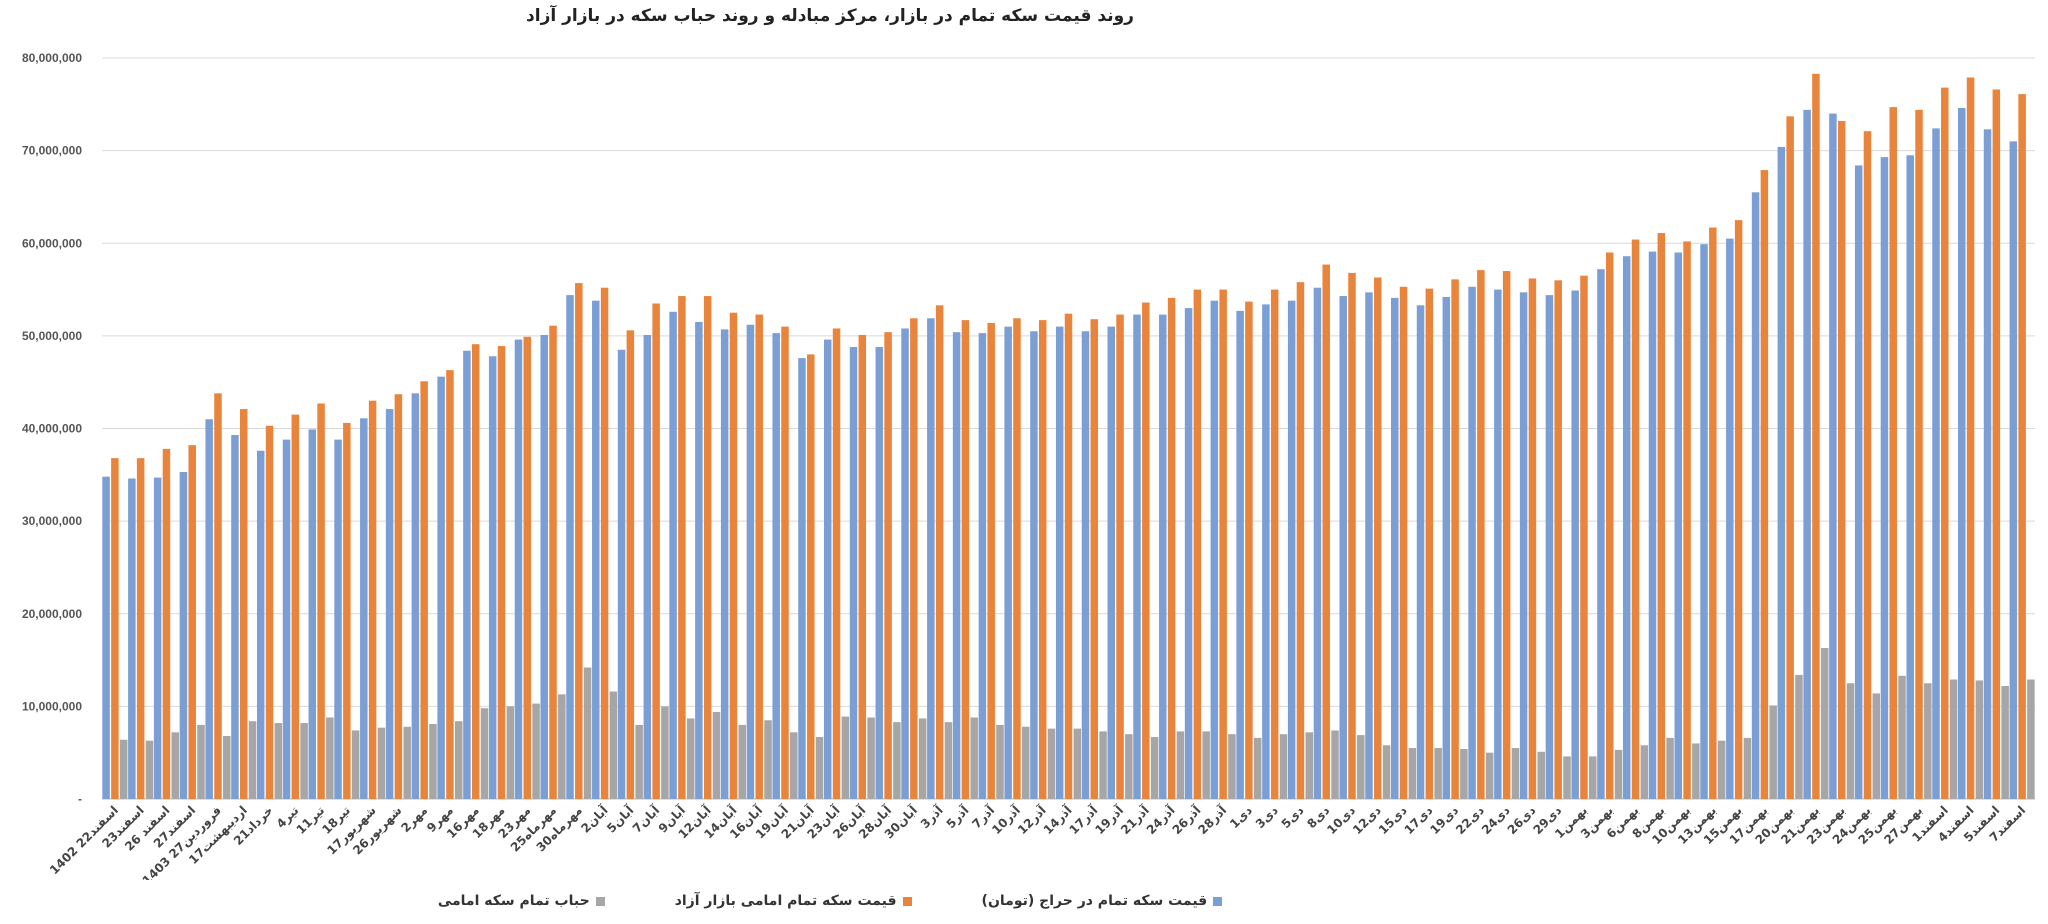 Image resolution: width=2048 pixels, height=924 pixels. I want to click on y-tick-label: 80,000,000, so click(52, 58).